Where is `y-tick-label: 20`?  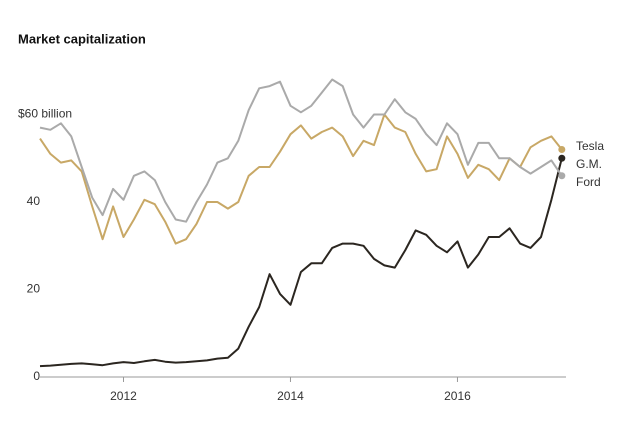
y-tick-label: 20 is located at coordinates (34, 289).